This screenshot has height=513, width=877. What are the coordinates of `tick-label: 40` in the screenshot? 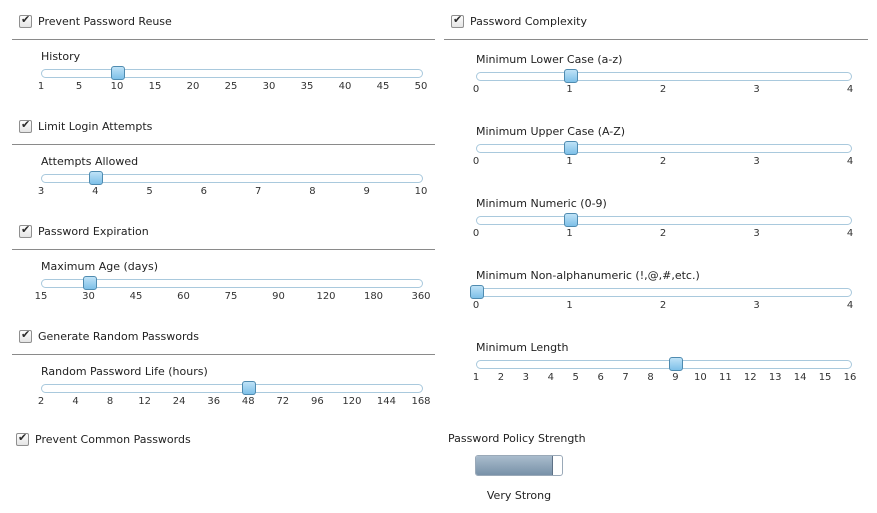 It's located at (345, 86).